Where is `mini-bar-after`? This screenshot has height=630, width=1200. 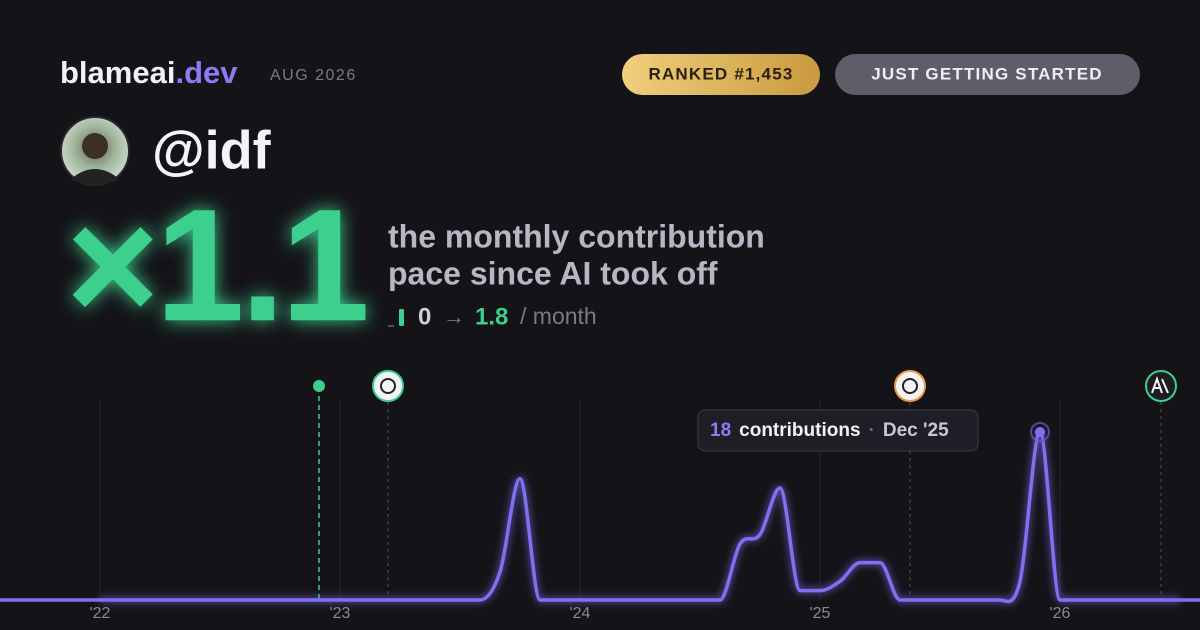
mini-bar-after is located at coordinates (401, 317).